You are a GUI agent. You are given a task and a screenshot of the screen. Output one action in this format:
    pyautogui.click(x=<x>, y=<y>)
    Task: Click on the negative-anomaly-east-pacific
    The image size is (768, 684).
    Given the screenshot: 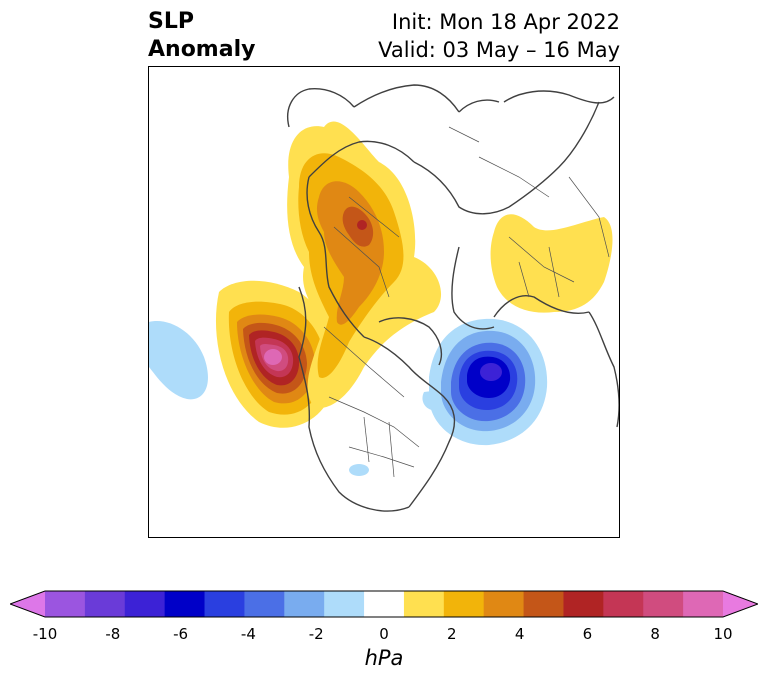 What is the action you would take?
    pyautogui.click(x=259, y=398)
    